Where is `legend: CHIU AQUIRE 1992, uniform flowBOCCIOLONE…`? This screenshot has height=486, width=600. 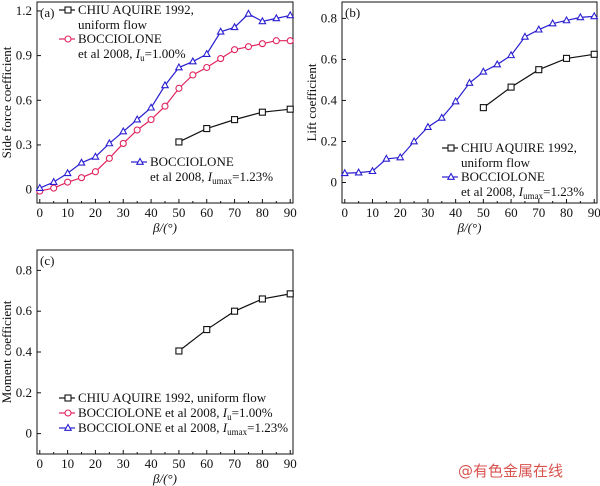 legend: CHIU AQUIRE 1992, uniform flowBOCCIOLONE… is located at coordinates (173, 413).